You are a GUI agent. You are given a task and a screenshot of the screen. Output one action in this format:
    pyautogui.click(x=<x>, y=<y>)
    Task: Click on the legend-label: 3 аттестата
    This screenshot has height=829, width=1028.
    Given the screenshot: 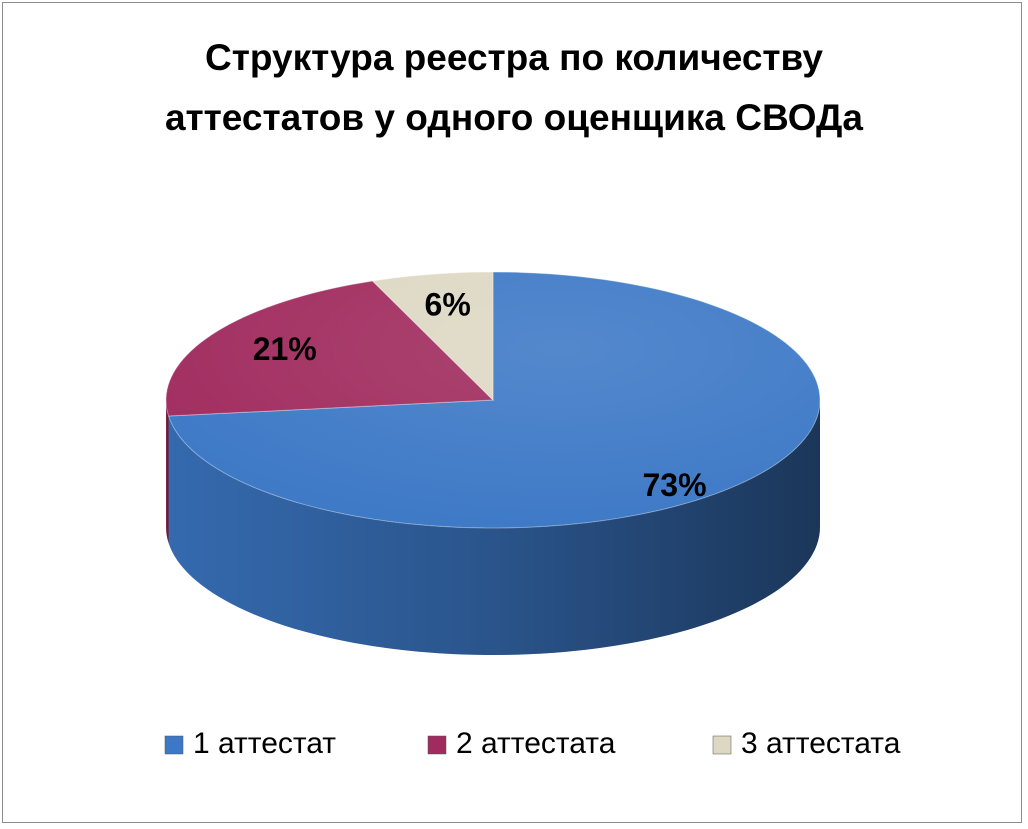 What is the action you would take?
    pyautogui.click(x=821, y=743)
    